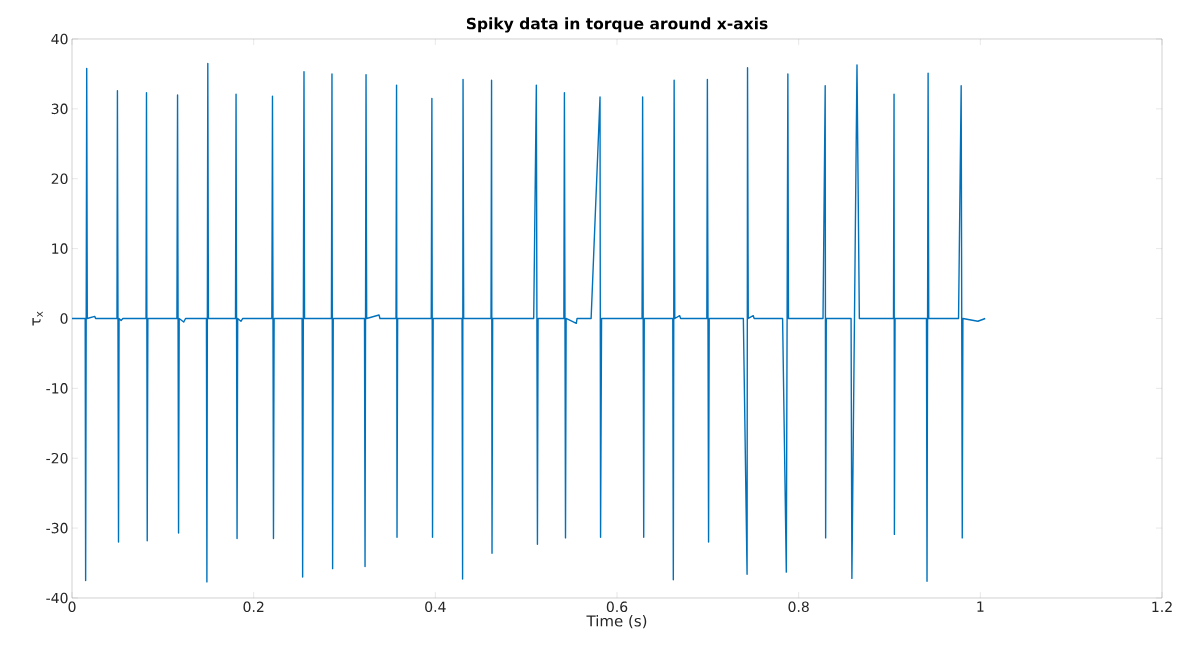 This screenshot has height=654, width=1187. I want to click on y-tick-label: 40, so click(59, 39).